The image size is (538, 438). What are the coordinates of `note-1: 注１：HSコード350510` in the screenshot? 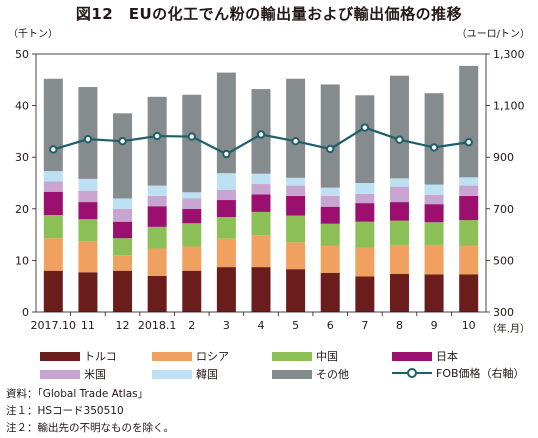 It's located at (65, 411).